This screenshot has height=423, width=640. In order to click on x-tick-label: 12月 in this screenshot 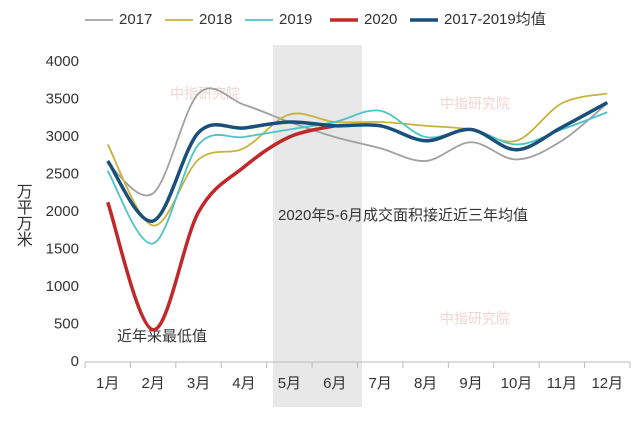, I will do `click(607, 383)`.